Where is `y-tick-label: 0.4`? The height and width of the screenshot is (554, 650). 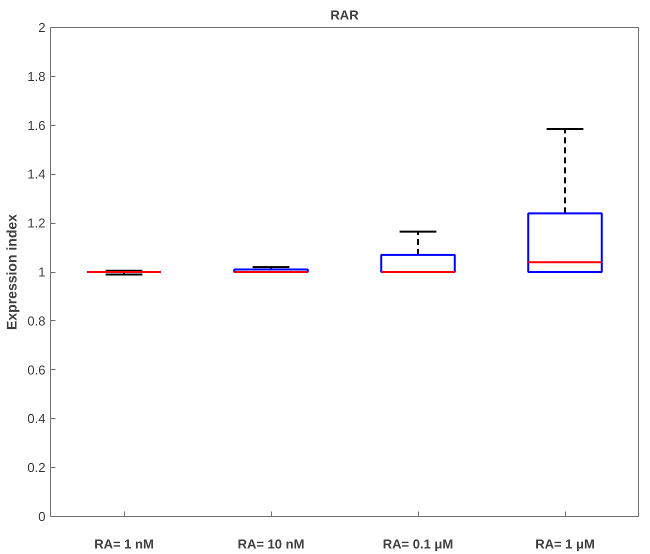
y-tick-label: 0.4 is located at coordinates (36, 418).